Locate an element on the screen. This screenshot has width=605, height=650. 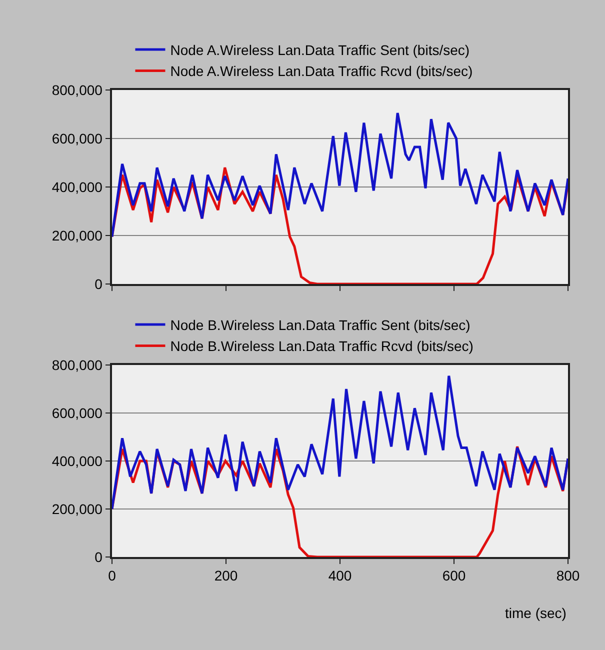
legend-label: Node A.Wireless Lan.Data Traffic Rcvd (bits/sec) is located at coordinates (321, 71).